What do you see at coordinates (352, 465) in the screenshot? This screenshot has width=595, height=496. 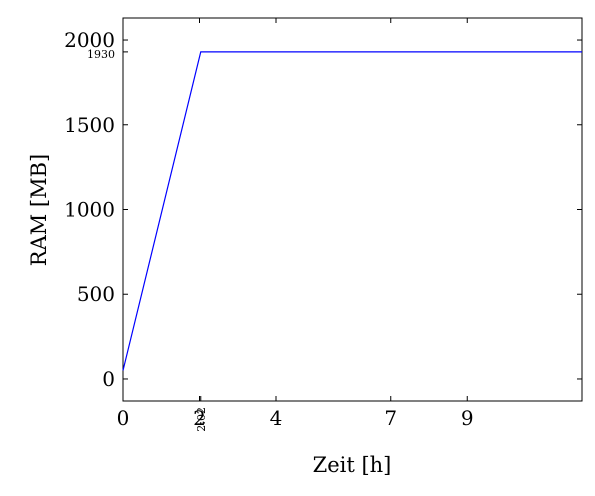 I see `x-axis-title: Zeit [h]` at bounding box center [352, 465].